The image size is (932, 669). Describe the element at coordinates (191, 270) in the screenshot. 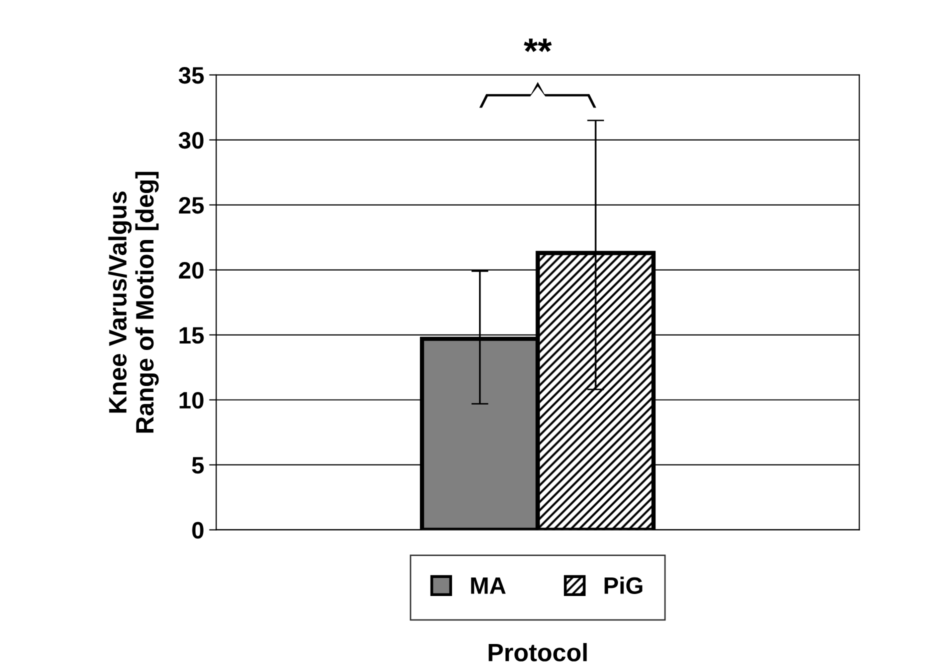

I see `y-tick-label: 20` at that location.